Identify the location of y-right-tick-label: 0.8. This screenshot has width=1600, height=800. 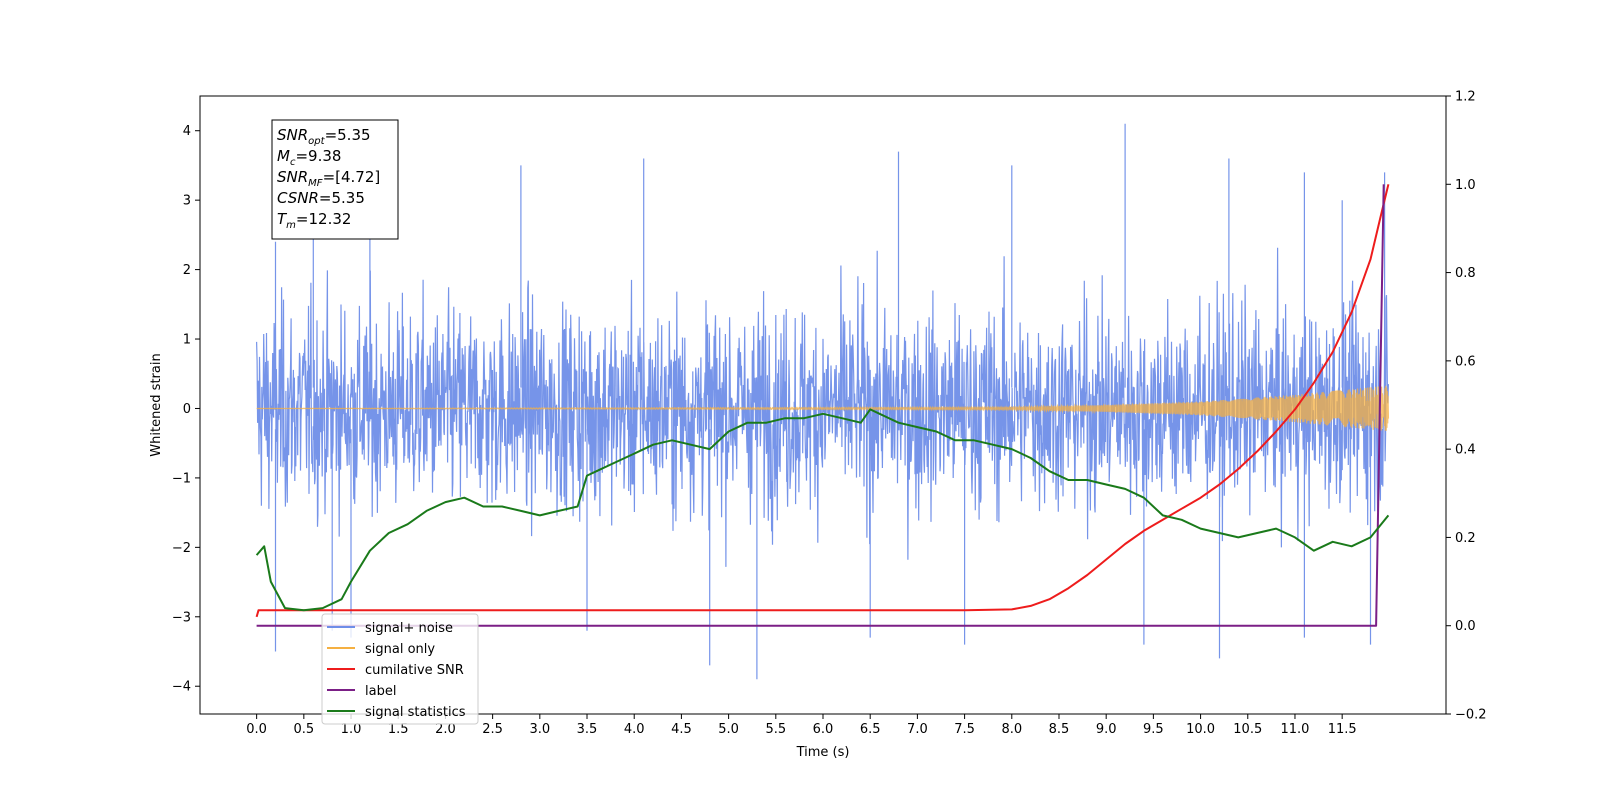
(1465, 273).